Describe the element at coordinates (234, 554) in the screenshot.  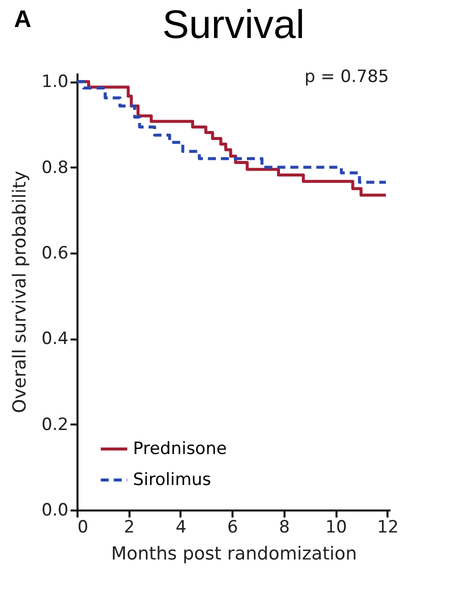
I see `x-axis-title: Months post randomization` at that location.